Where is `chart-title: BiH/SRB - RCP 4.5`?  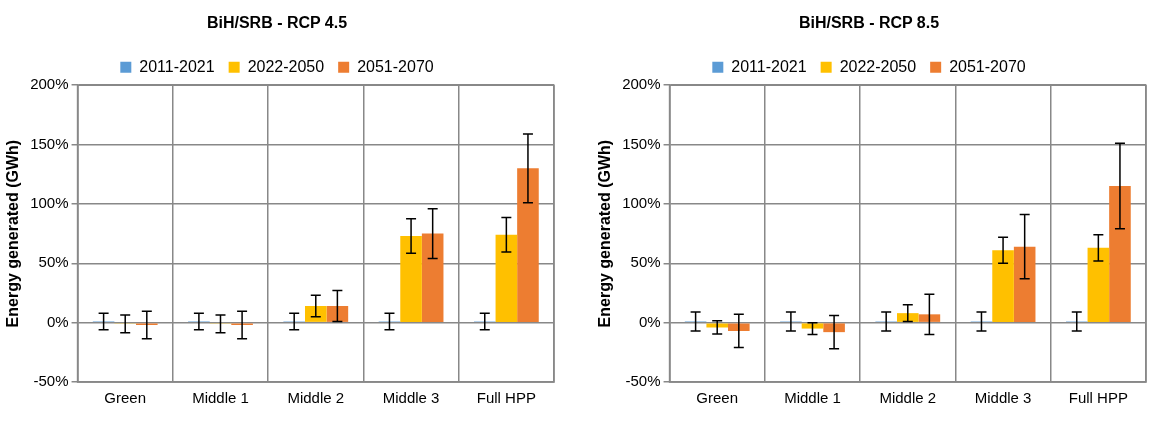 chart-title: BiH/SRB - RCP 4.5 is located at coordinates (277, 23).